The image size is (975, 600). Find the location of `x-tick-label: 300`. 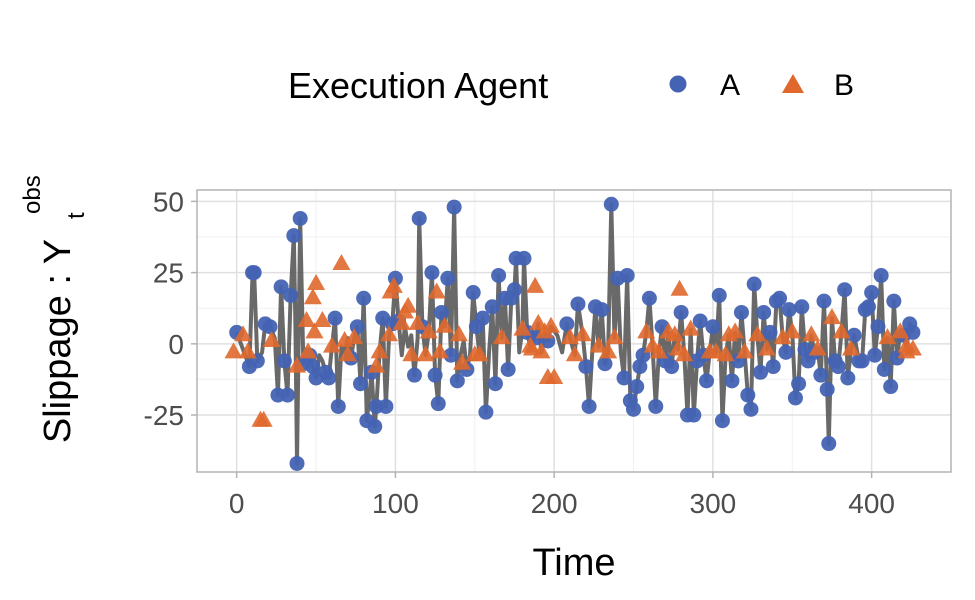

x-tick-label: 300 is located at coordinates (713, 503).